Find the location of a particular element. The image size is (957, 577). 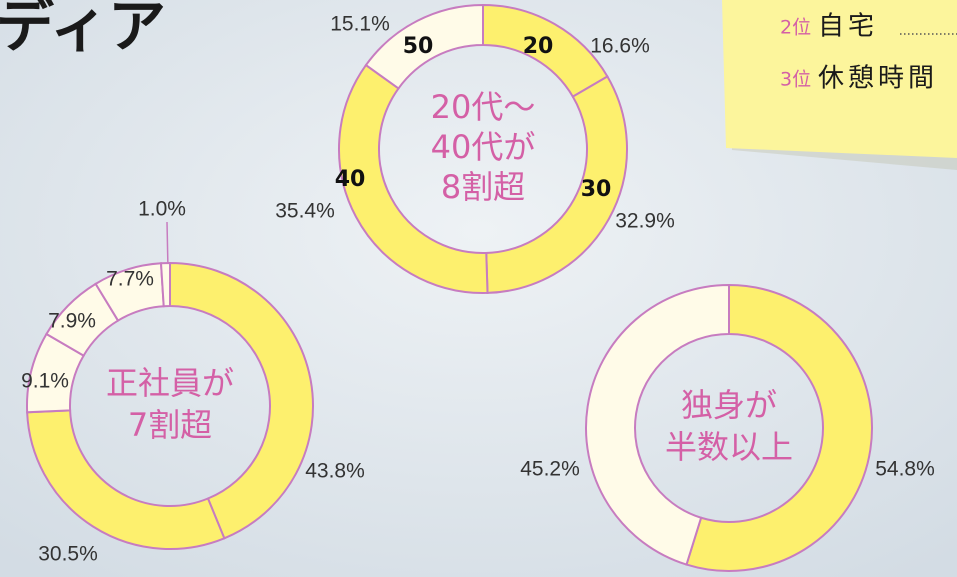

note-rank: 2位 is located at coordinates (795, 28).